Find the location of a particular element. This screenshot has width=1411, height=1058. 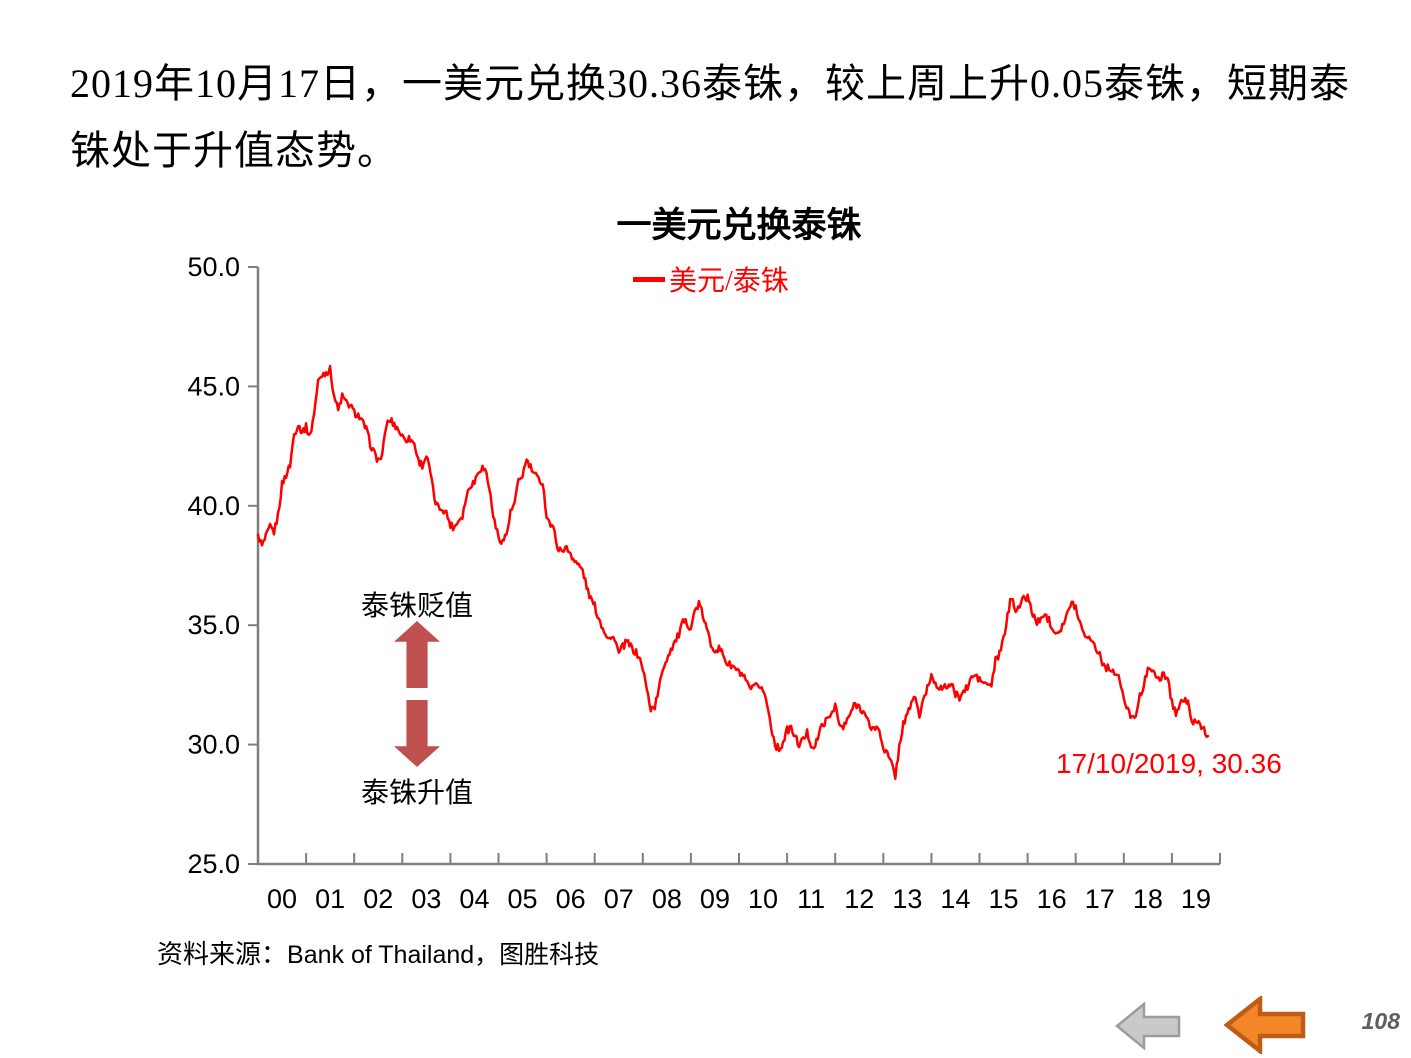

y-tick-label: 35.0 is located at coordinates (213, 625).